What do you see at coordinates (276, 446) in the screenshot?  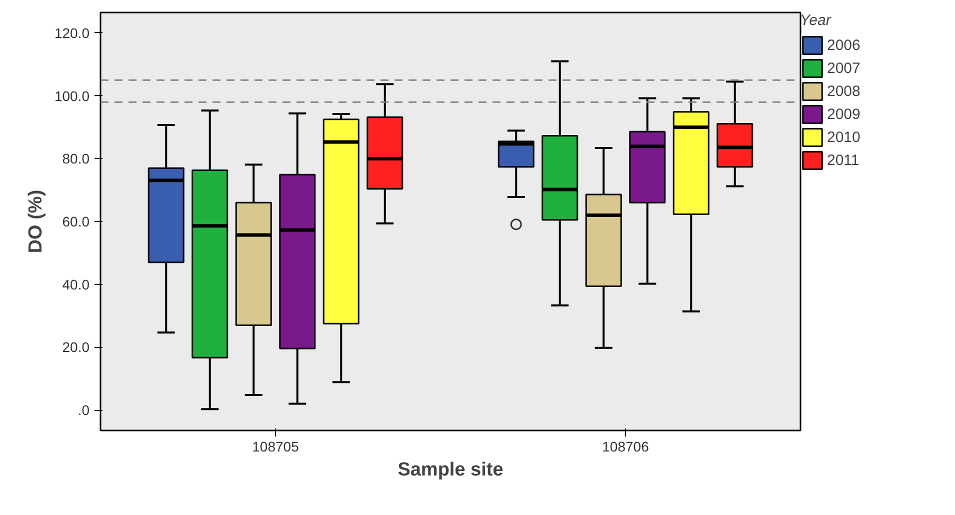 I see `x-tick-label: 108705` at bounding box center [276, 446].